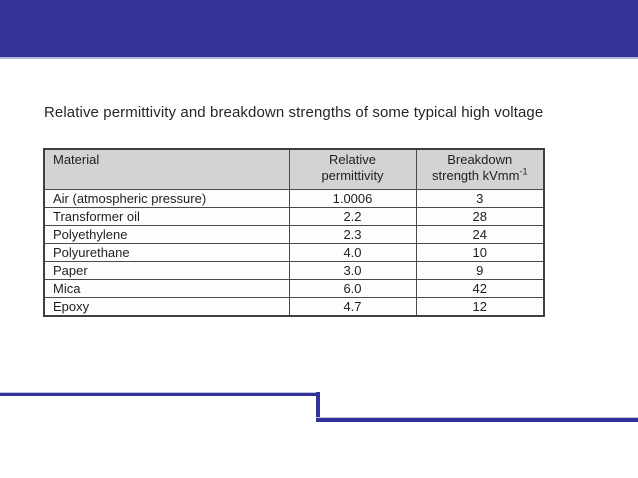  Describe the element at coordinates (166, 288) in the screenshot. I see `material-cell: Mica` at that location.